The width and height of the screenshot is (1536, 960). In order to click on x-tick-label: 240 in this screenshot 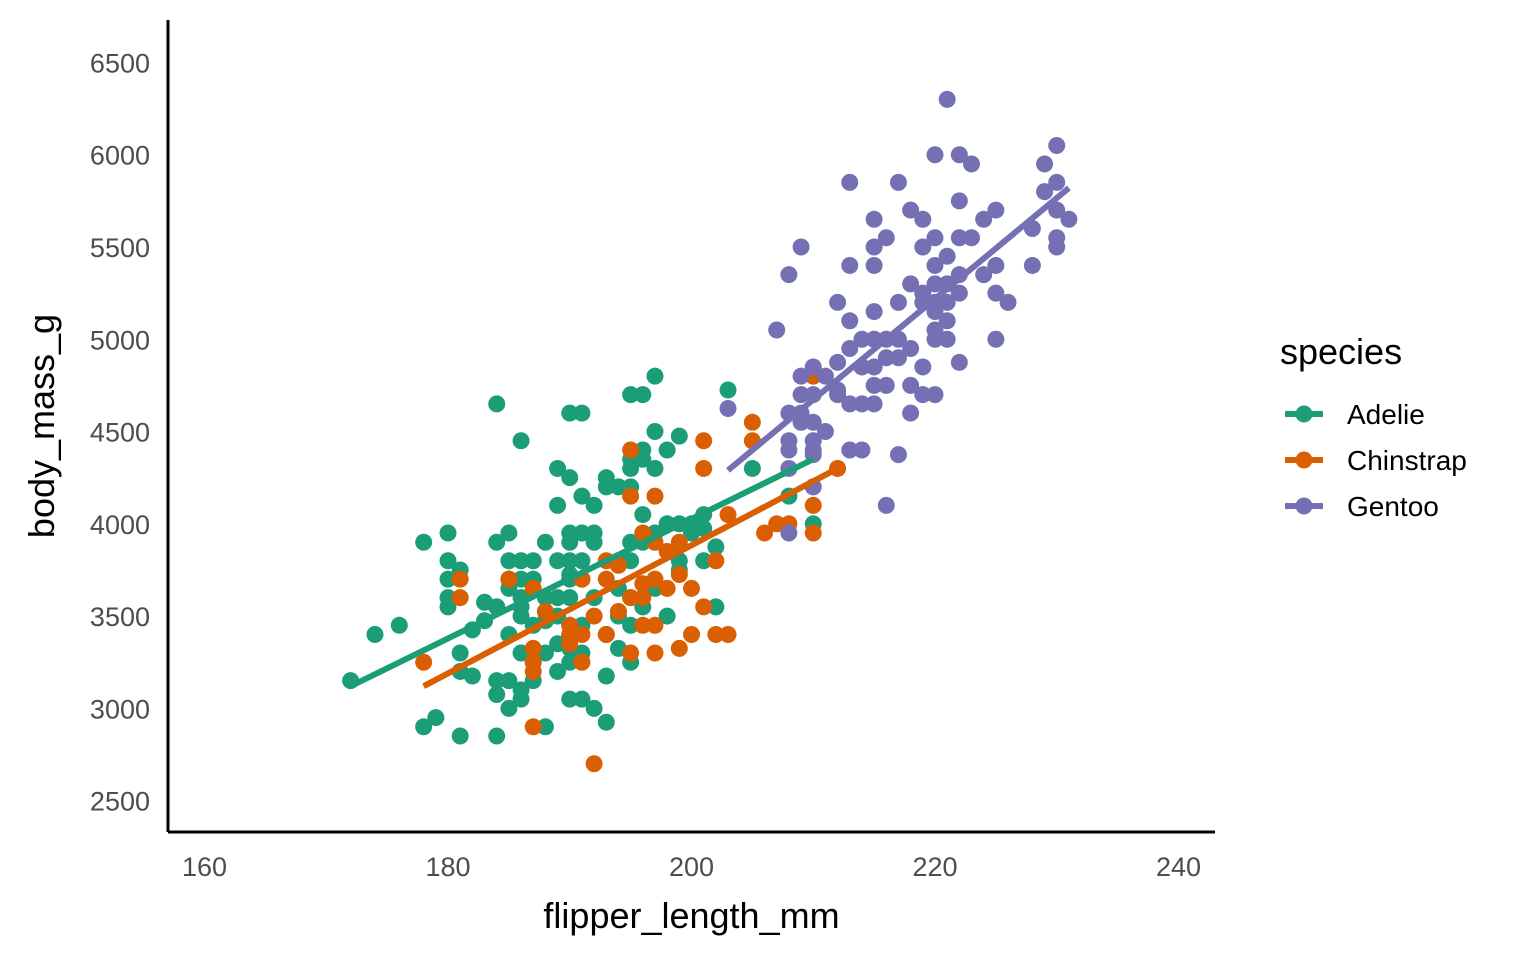, I will do `click(1178, 867)`.